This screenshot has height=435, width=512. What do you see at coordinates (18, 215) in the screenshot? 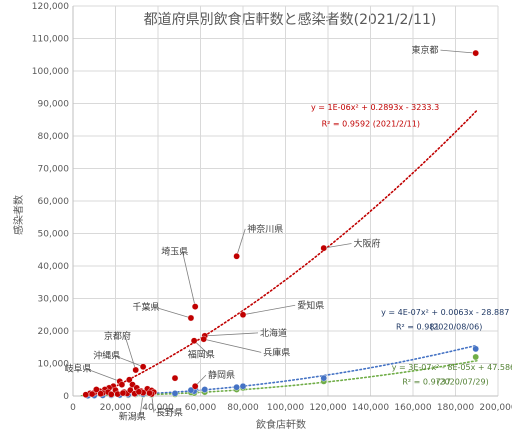
I see `y-axis-title: 感染者数` at bounding box center [18, 215].